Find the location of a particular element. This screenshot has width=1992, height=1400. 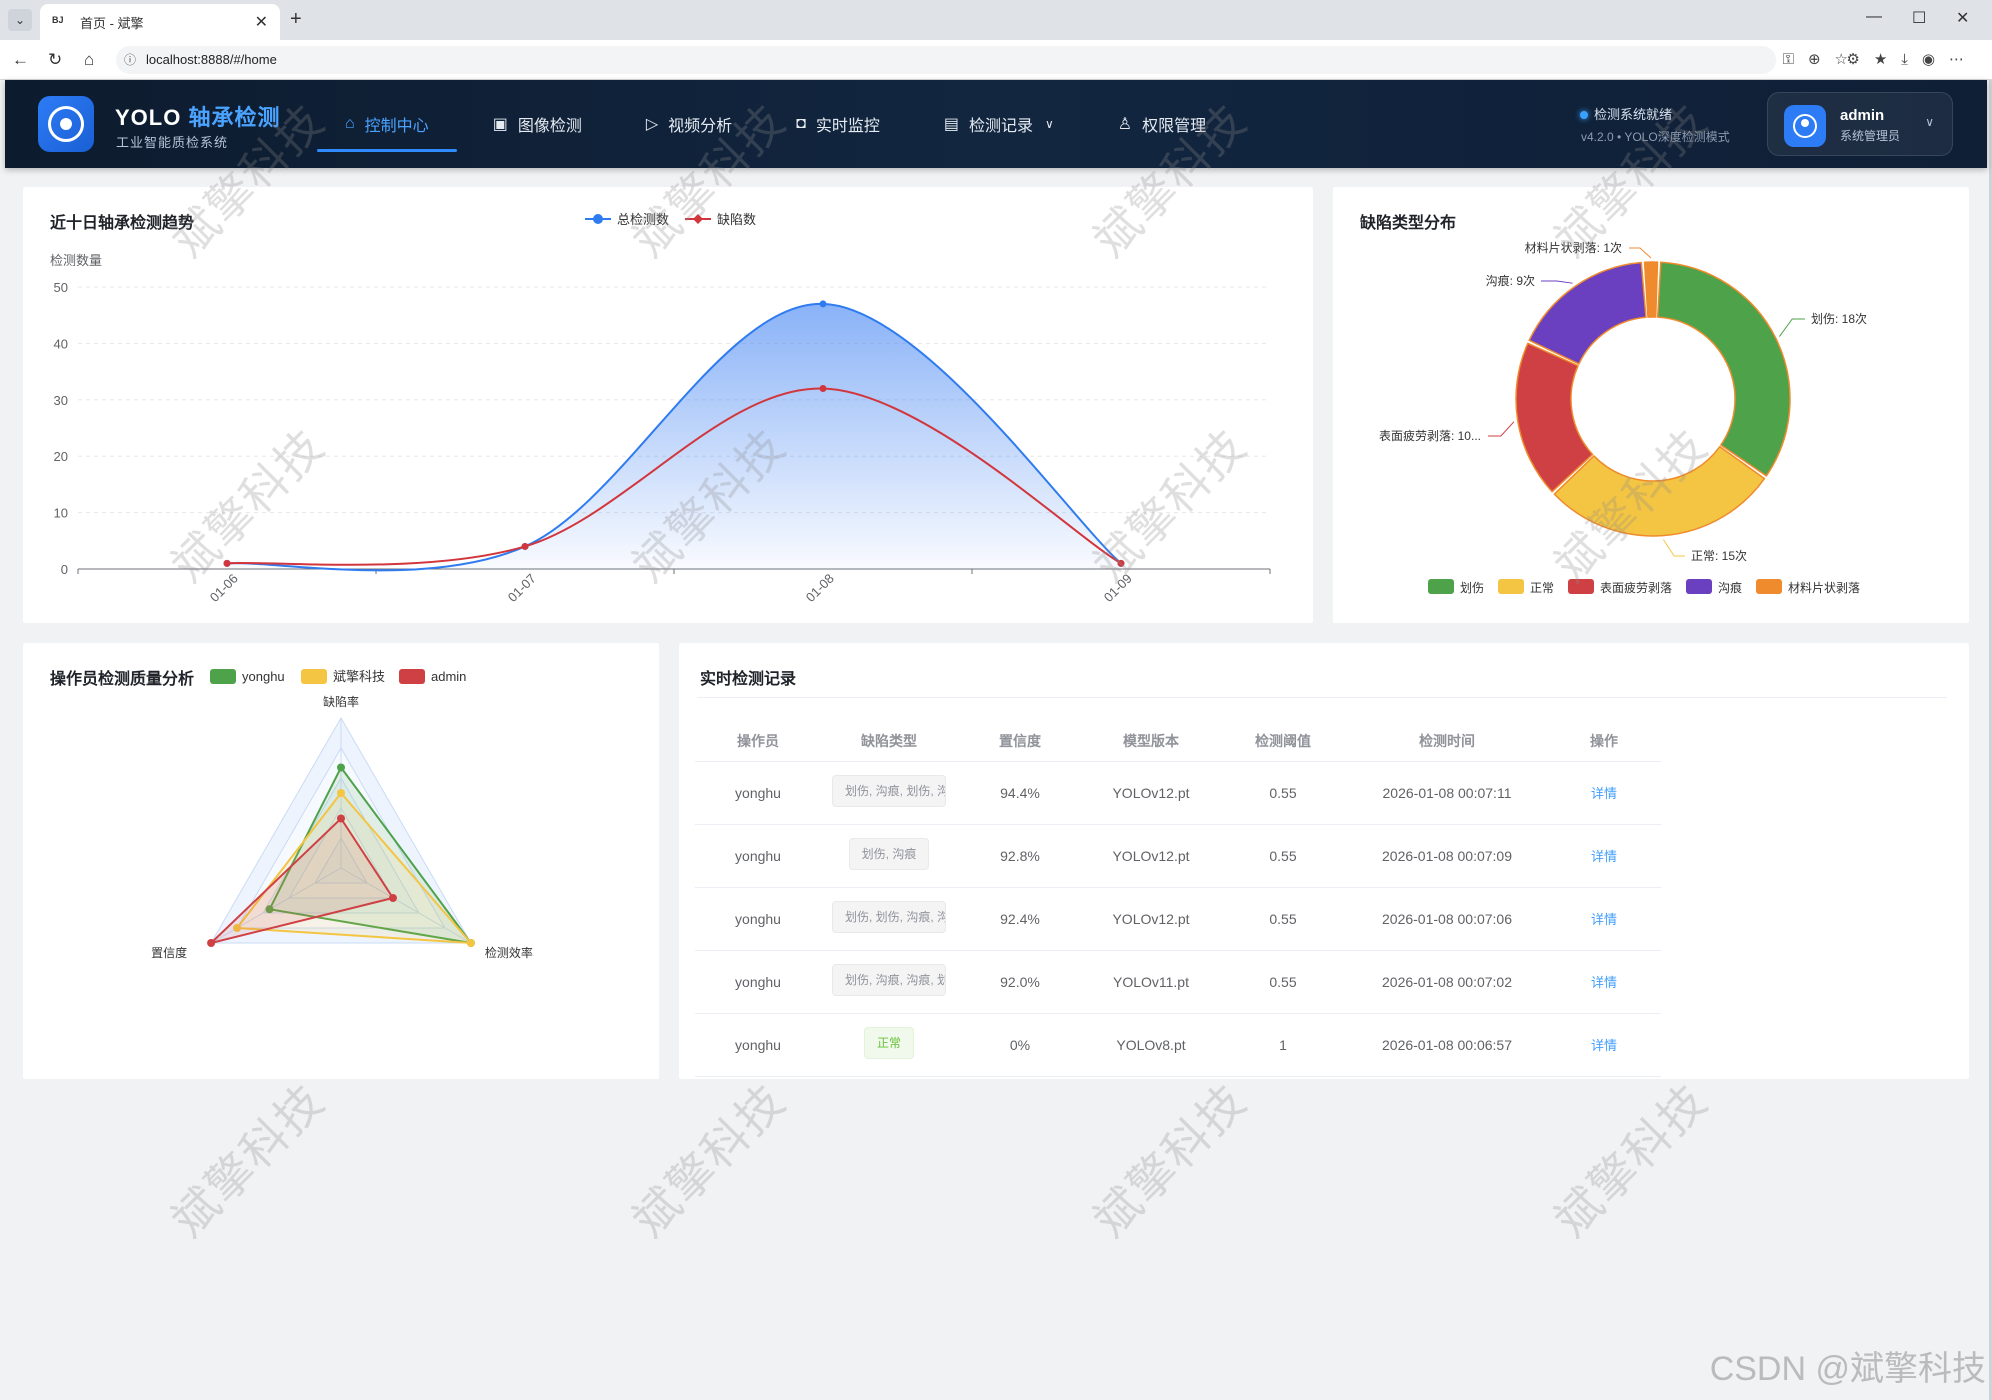

reload-icon: ↻ is located at coordinates (55, 59).